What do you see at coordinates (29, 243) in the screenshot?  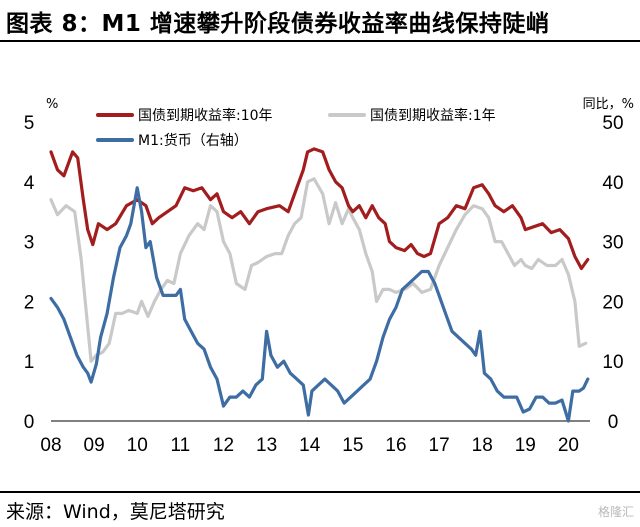 I see `left-y-tick-label: 3` at bounding box center [29, 243].